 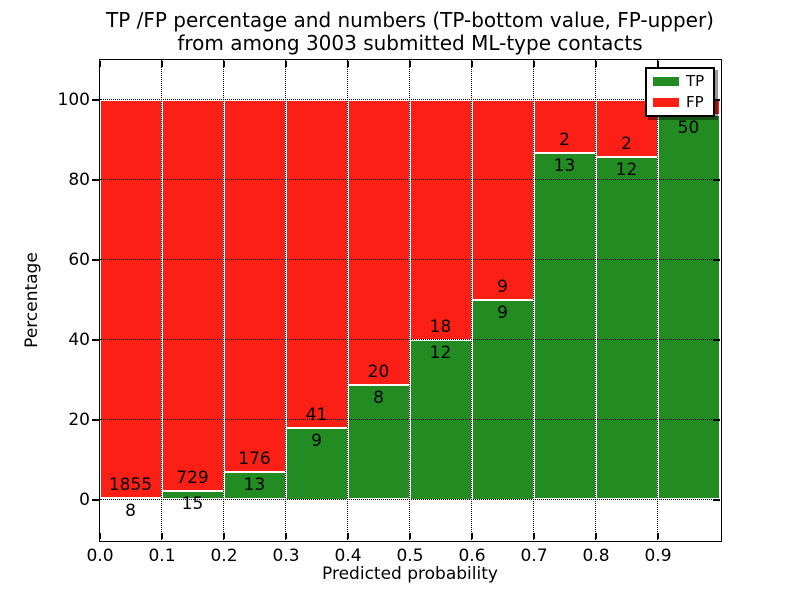 What do you see at coordinates (79, 420) in the screenshot?
I see `y-tick-label: 20` at bounding box center [79, 420].